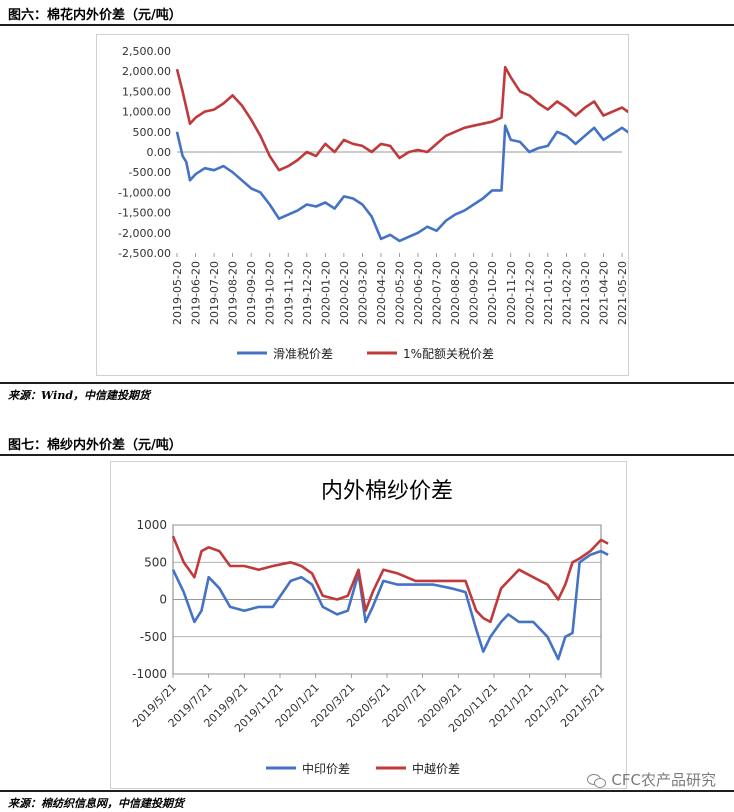 Image resolution: width=734 pixels, height=812 pixels. Describe the element at coordinates (344, 293) in the screenshot. I see `x-tick-label: 2020-02-20` at that location.